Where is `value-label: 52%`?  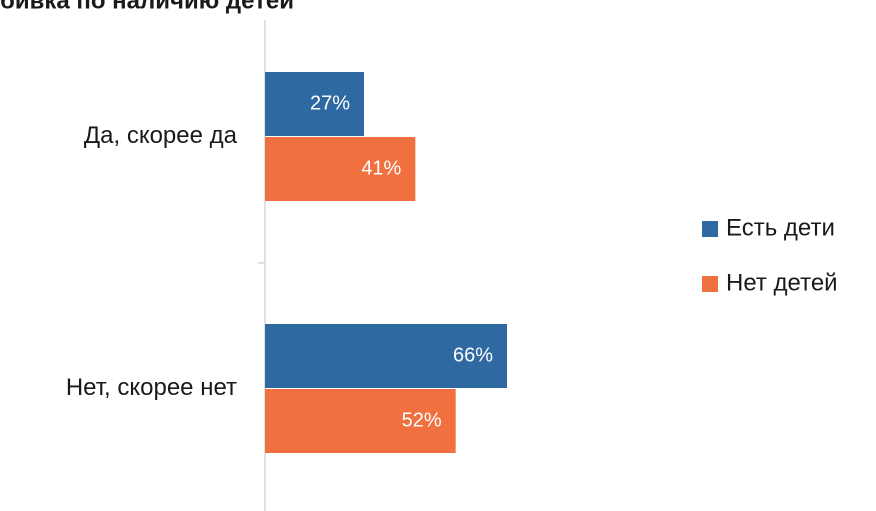
value-label: 52% is located at coordinates (422, 420).